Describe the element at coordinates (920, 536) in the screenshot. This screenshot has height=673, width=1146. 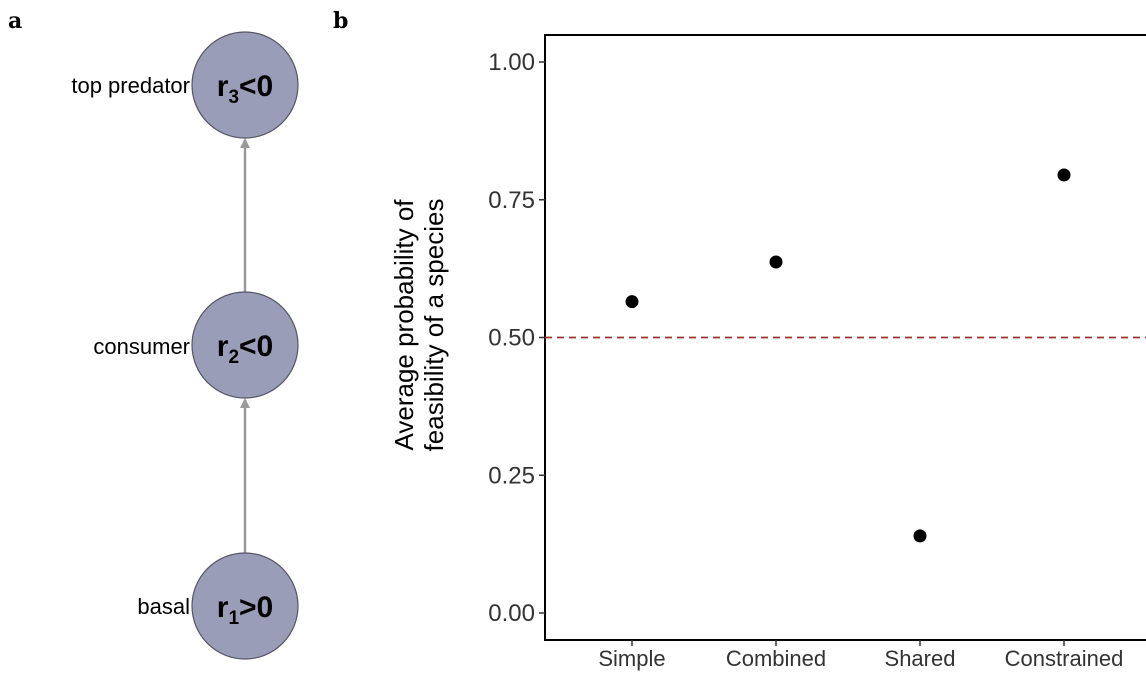
I see `data-point-shared` at that location.